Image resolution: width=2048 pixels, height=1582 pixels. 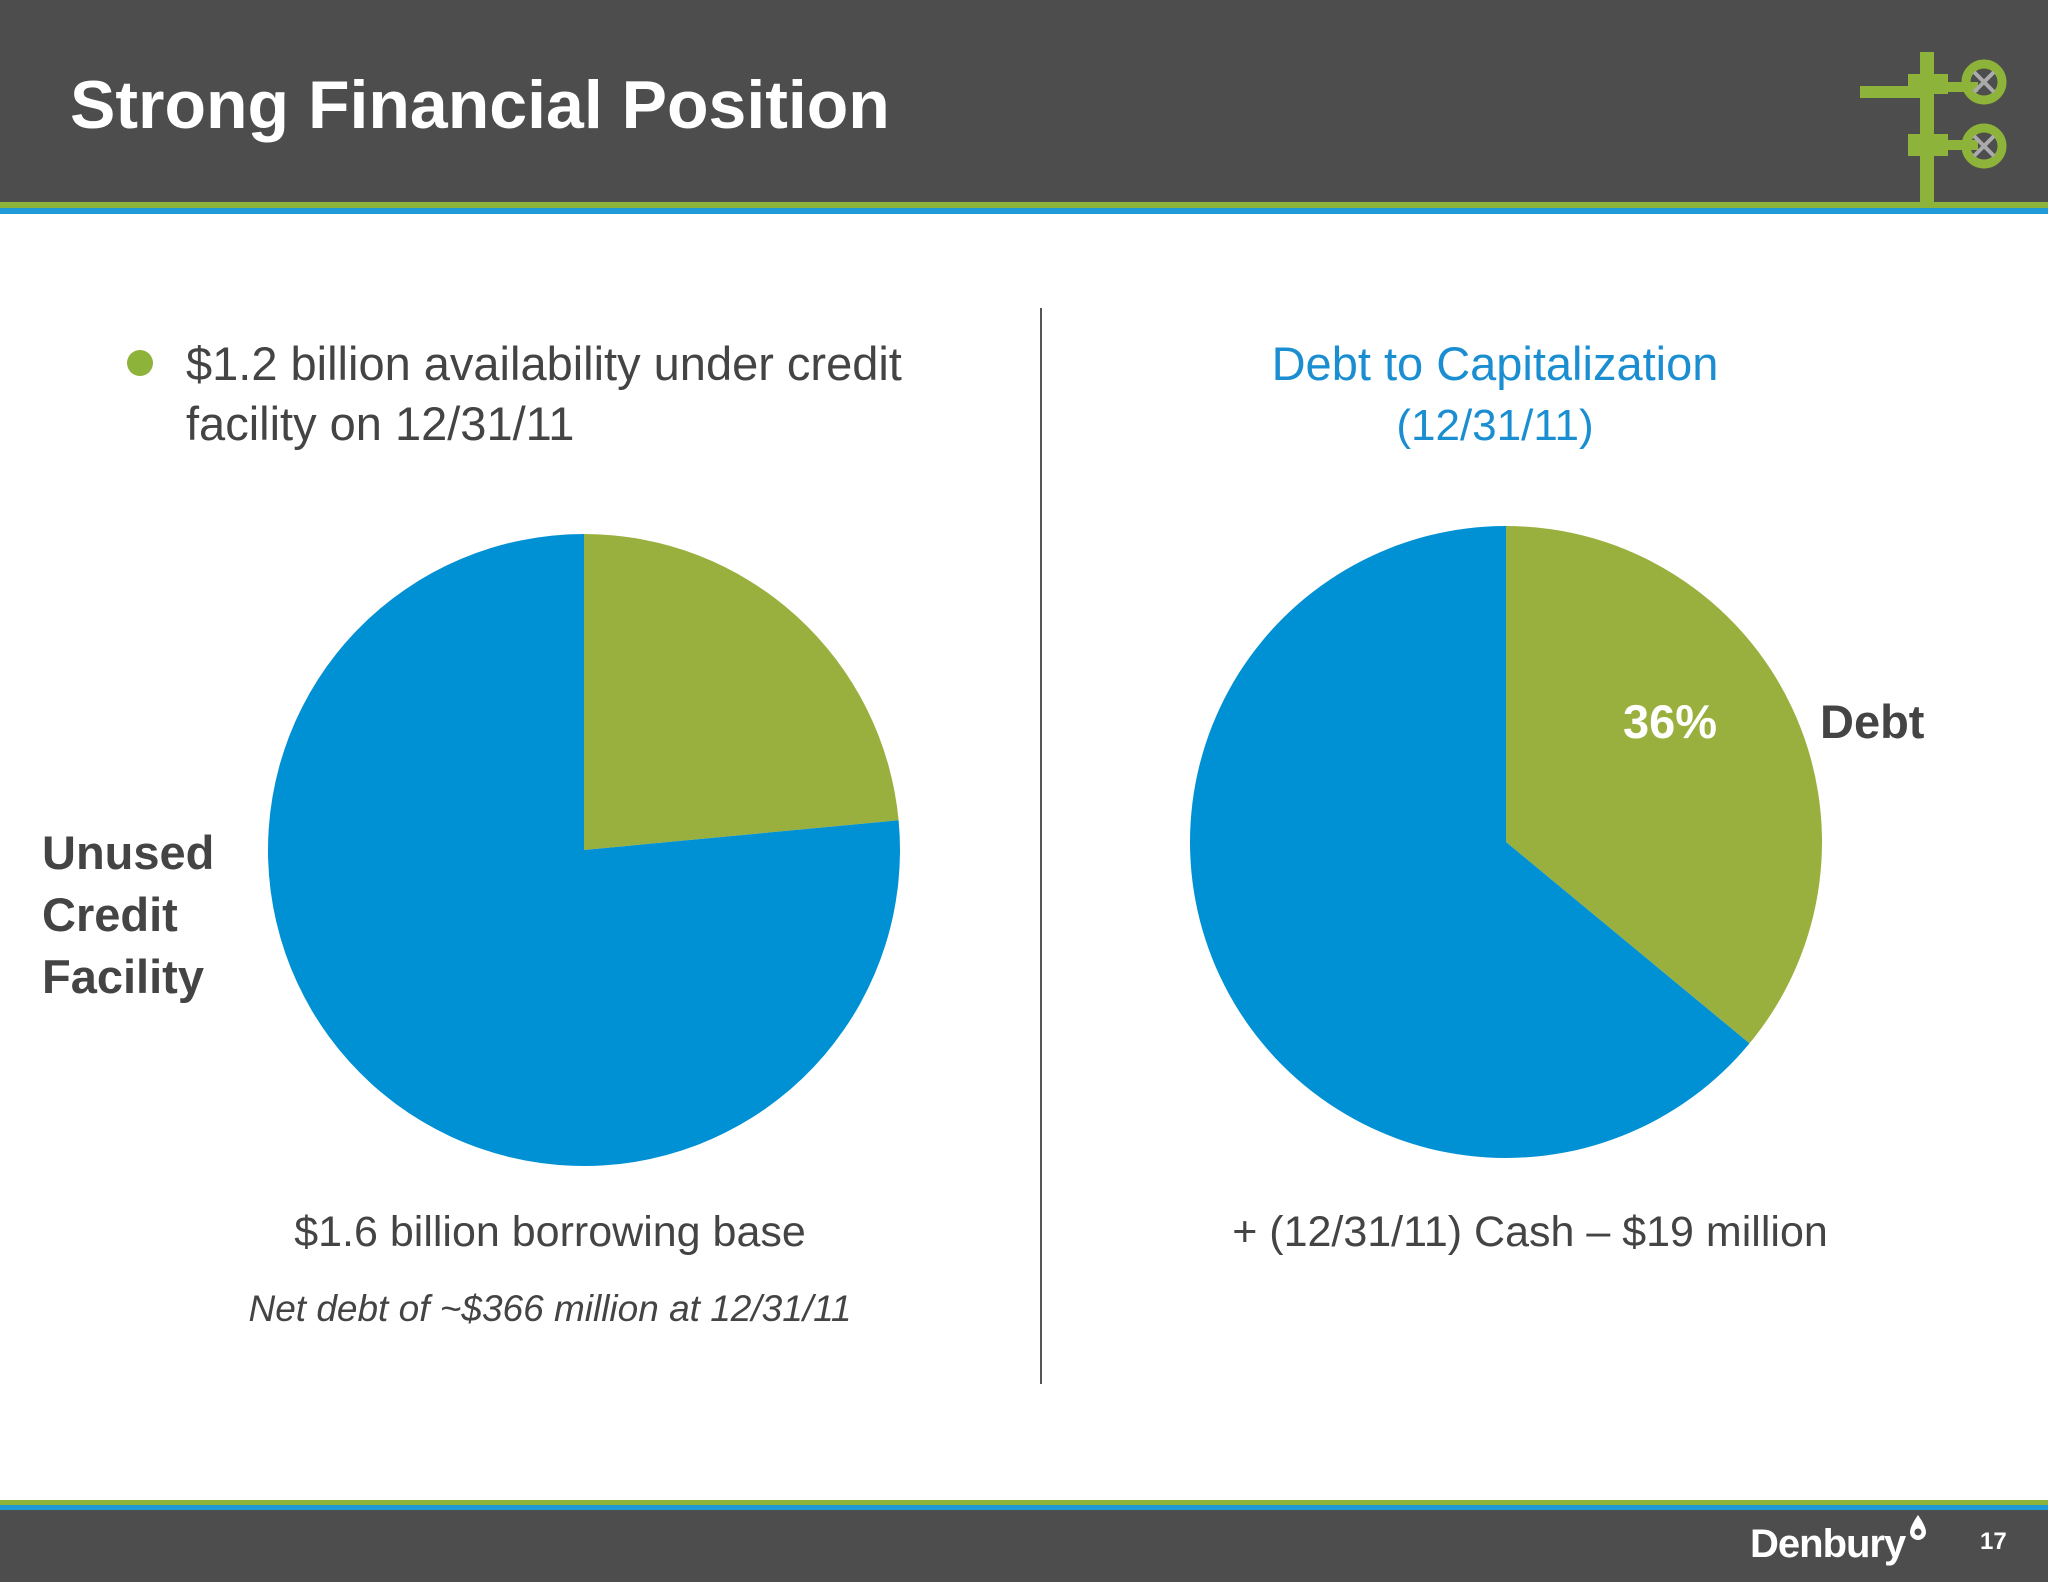 I want to click on header-stripe-blue, so click(x=1024, y=211).